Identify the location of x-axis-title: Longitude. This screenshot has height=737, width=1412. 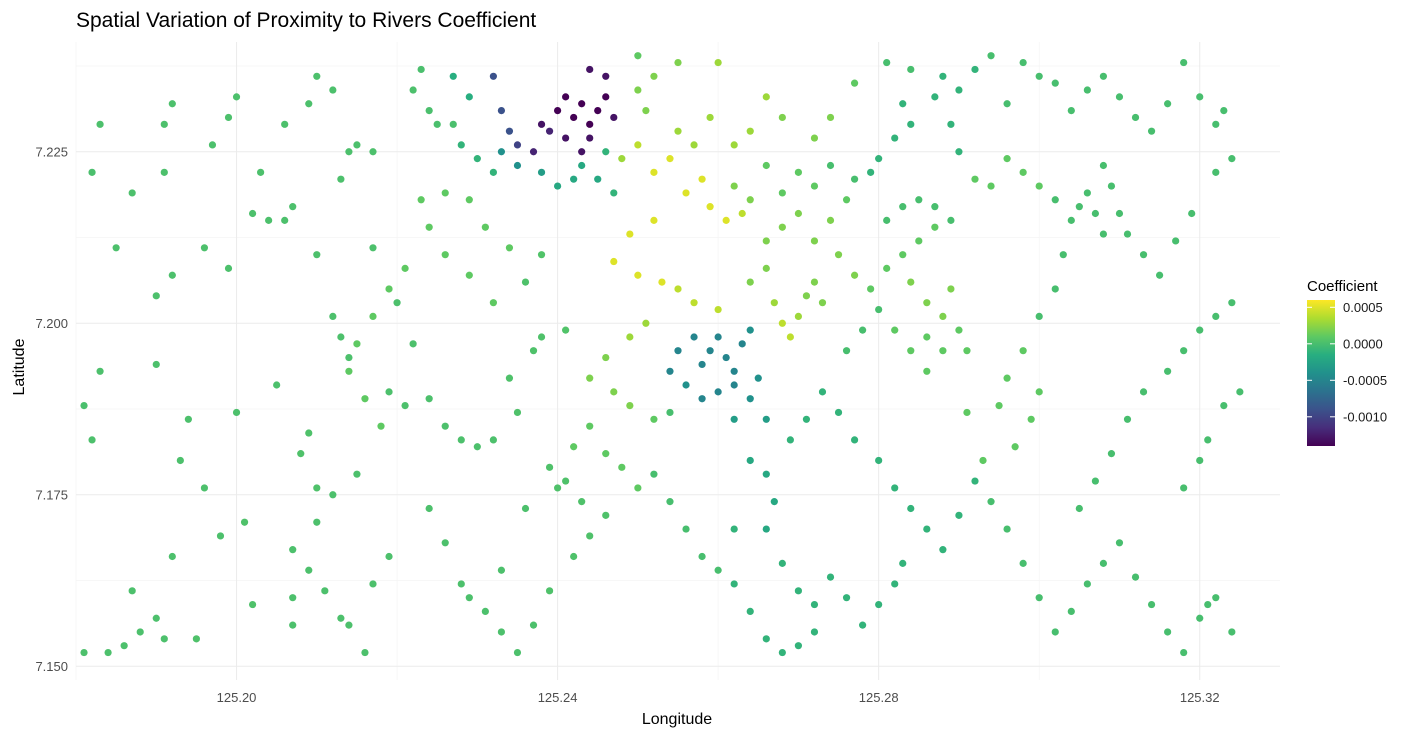
(677, 719).